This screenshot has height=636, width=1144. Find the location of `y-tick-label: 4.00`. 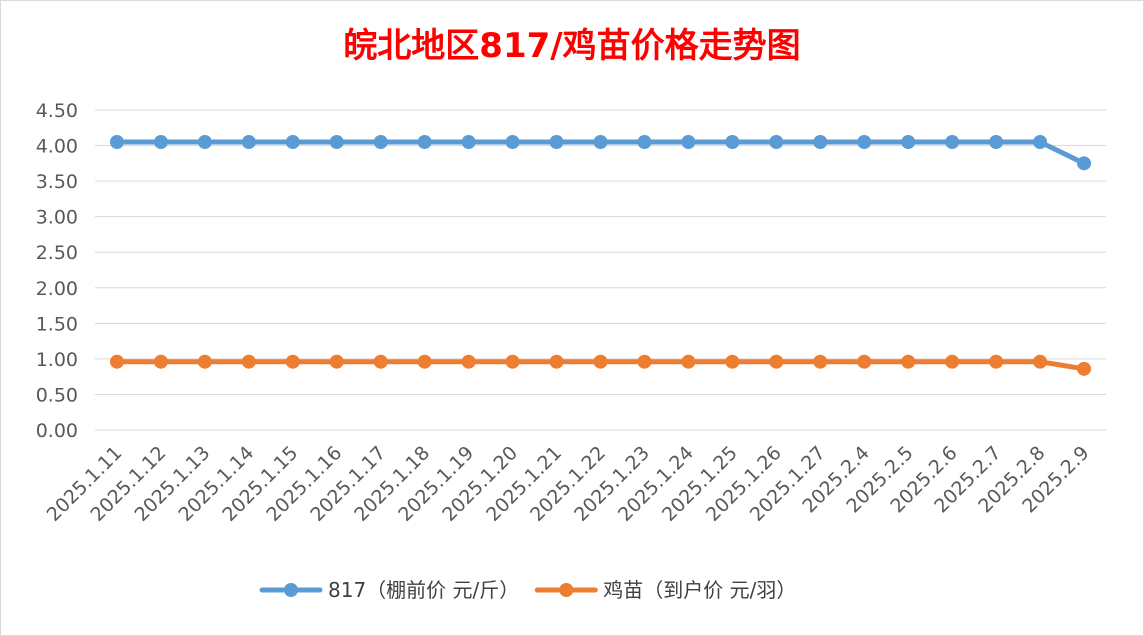

y-tick-label: 4.00 is located at coordinates (57, 147).